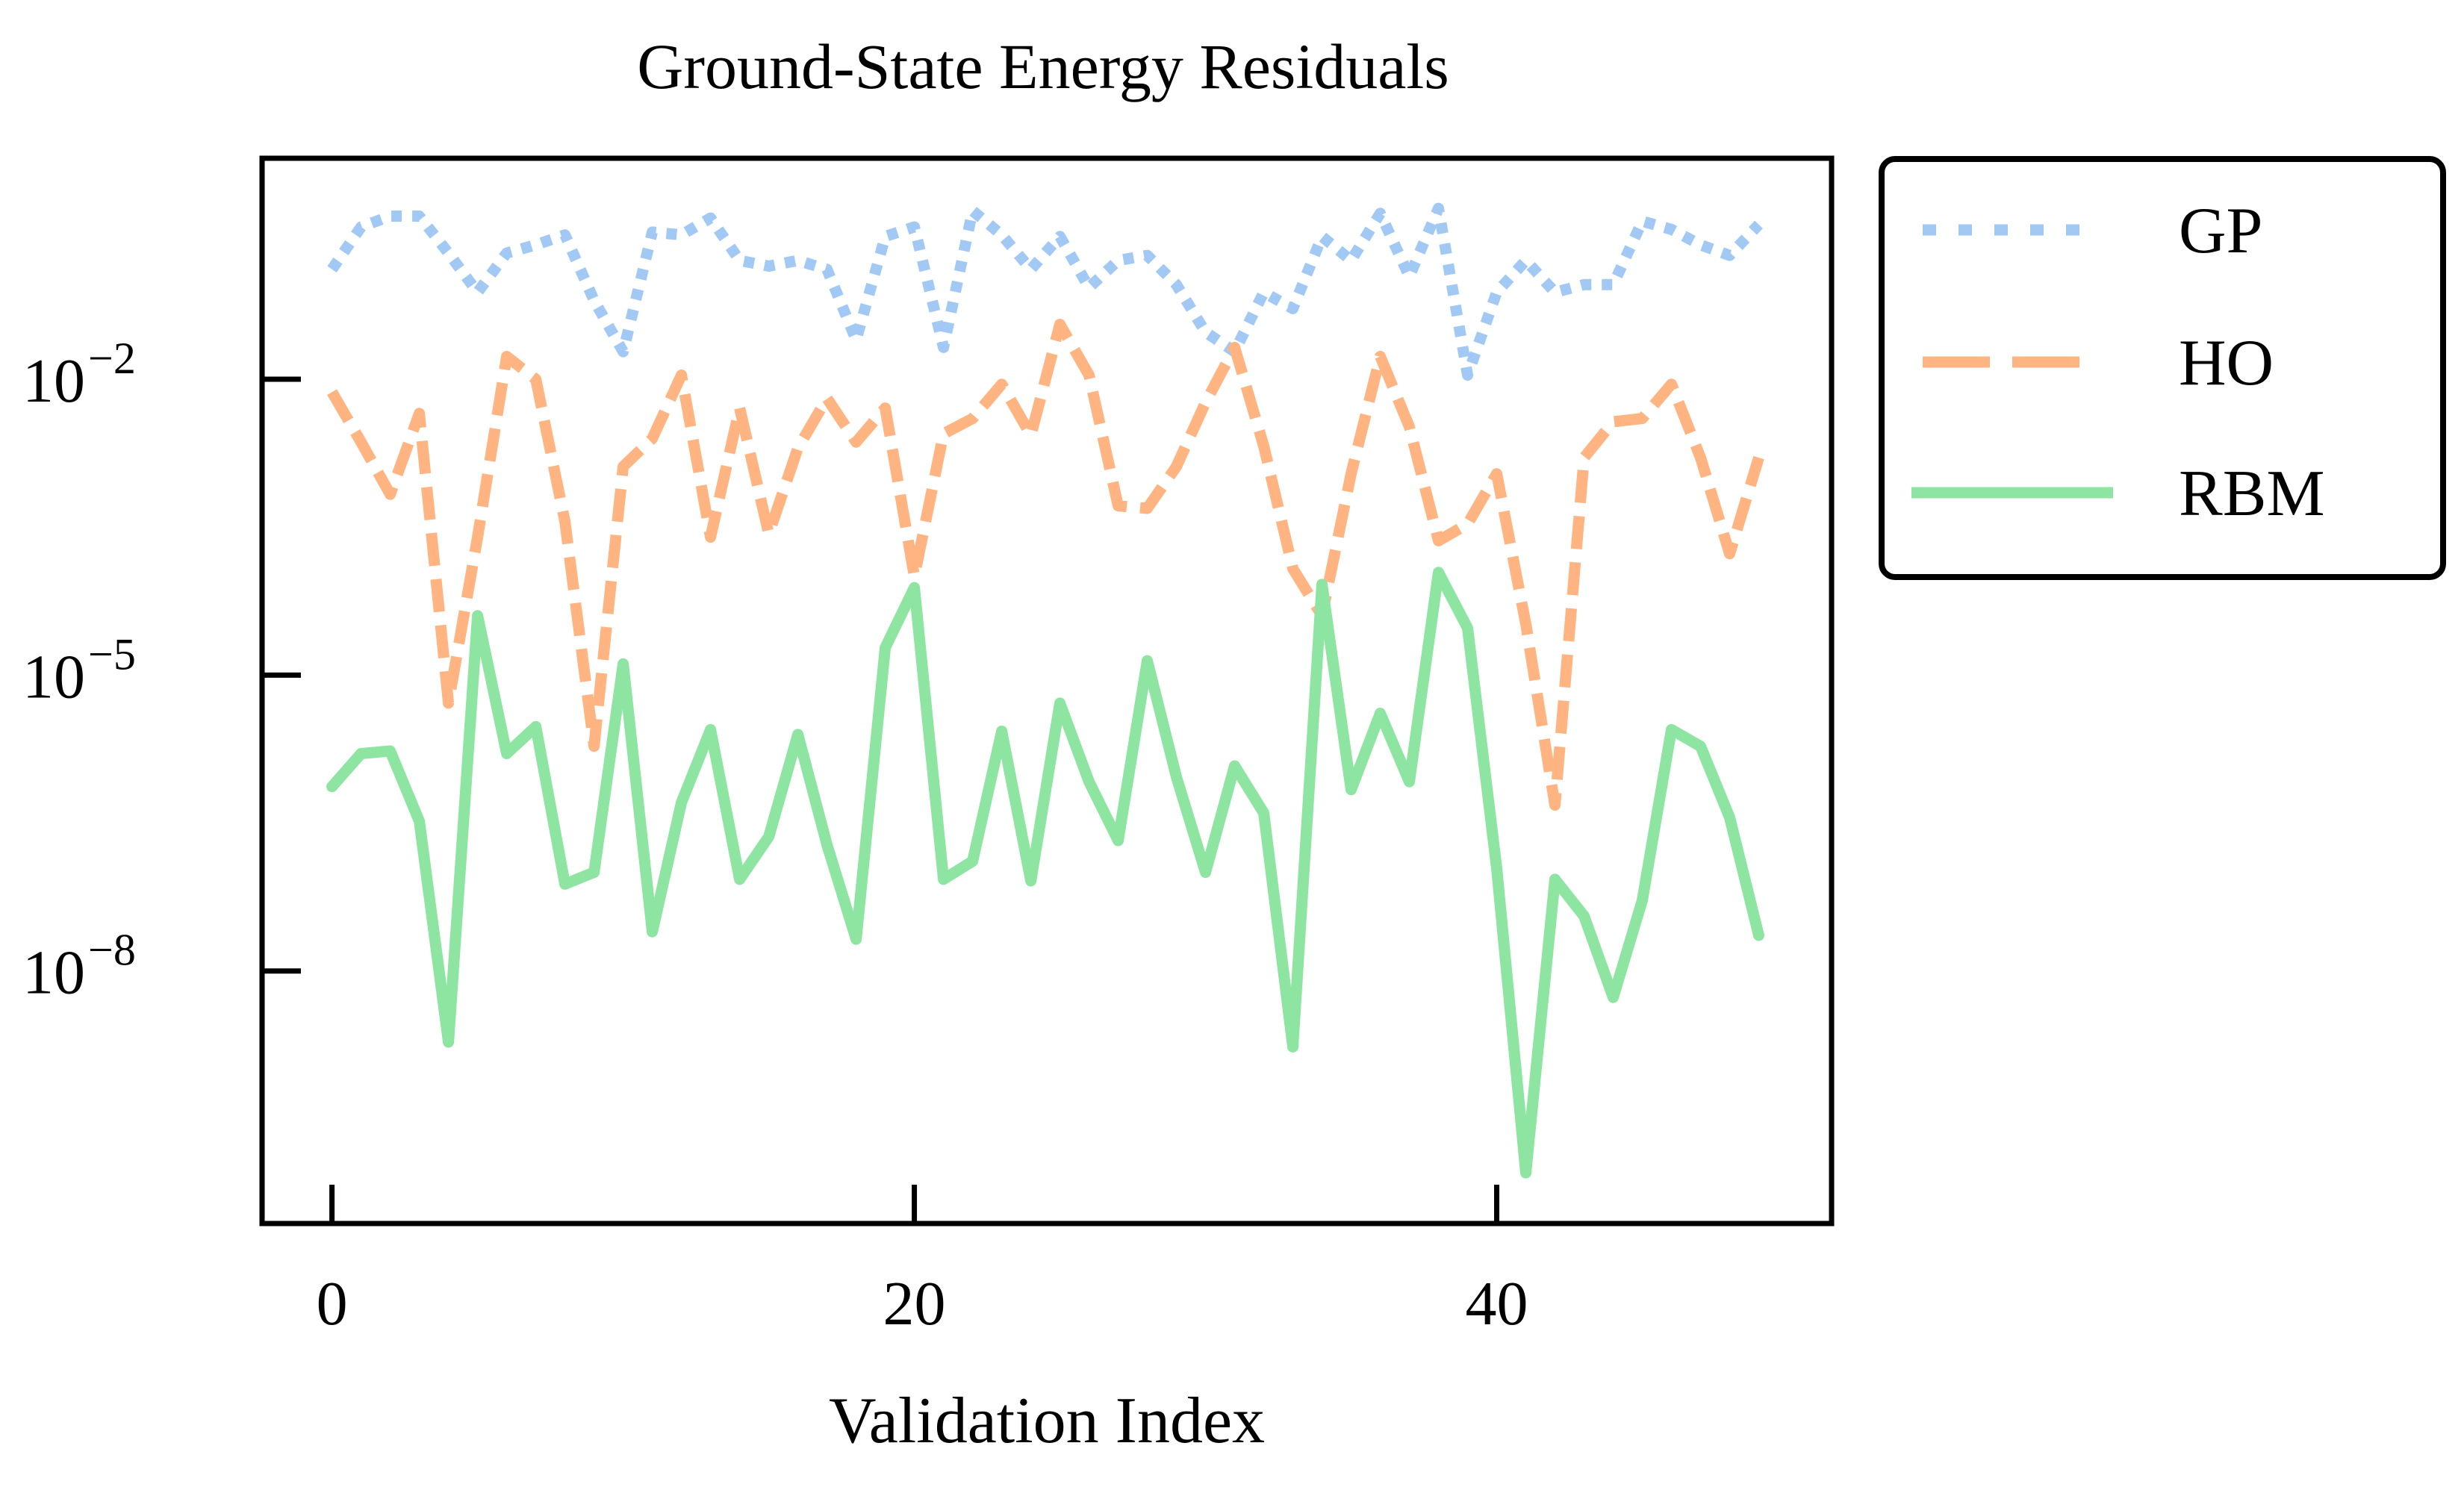 The width and height of the screenshot is (2464, 1493). What do you see at coordinates (2226, 363) in the screenshot?
I see `legend-label-ho: HO` at bounding box center [2226, 363].